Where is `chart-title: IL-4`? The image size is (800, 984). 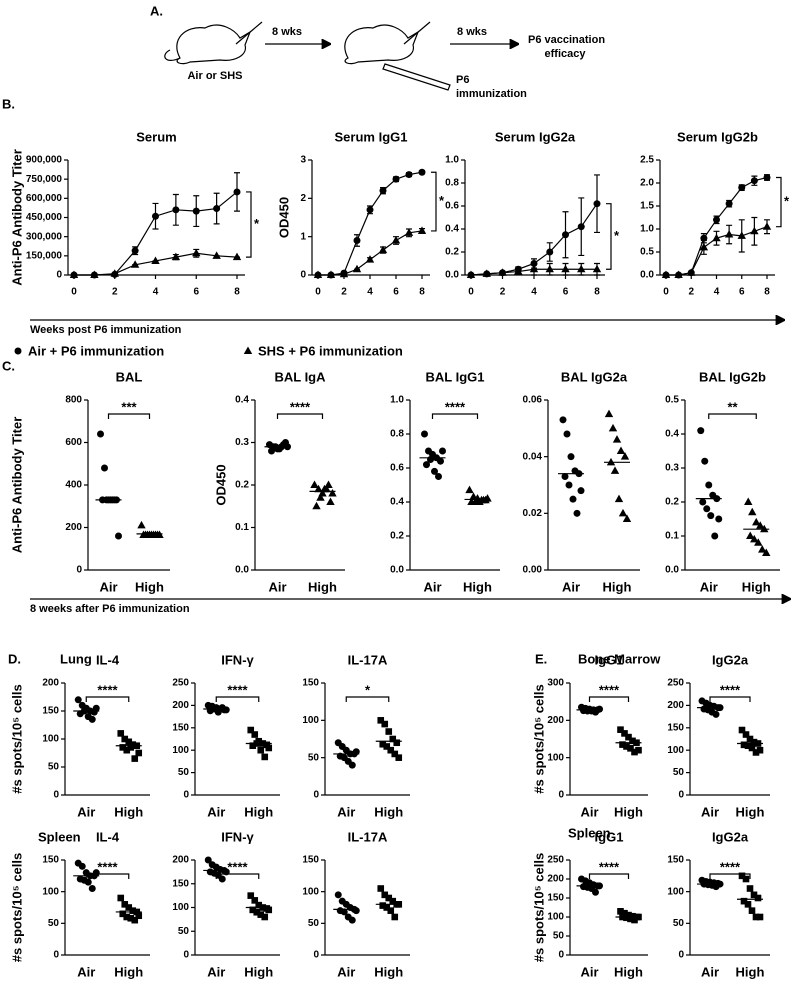 chart-title: IL-4 is located at coordinates (108, 659).